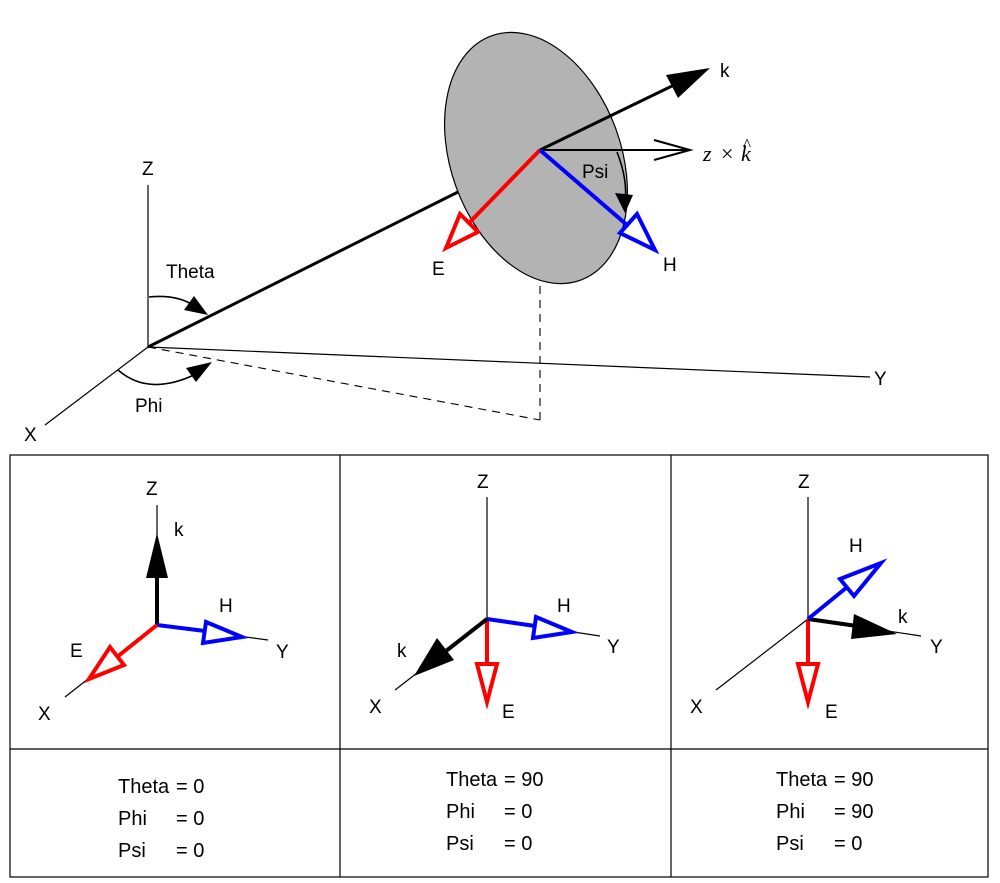  I want to click on z-cross-k-arrowhead, so click(673, 150).